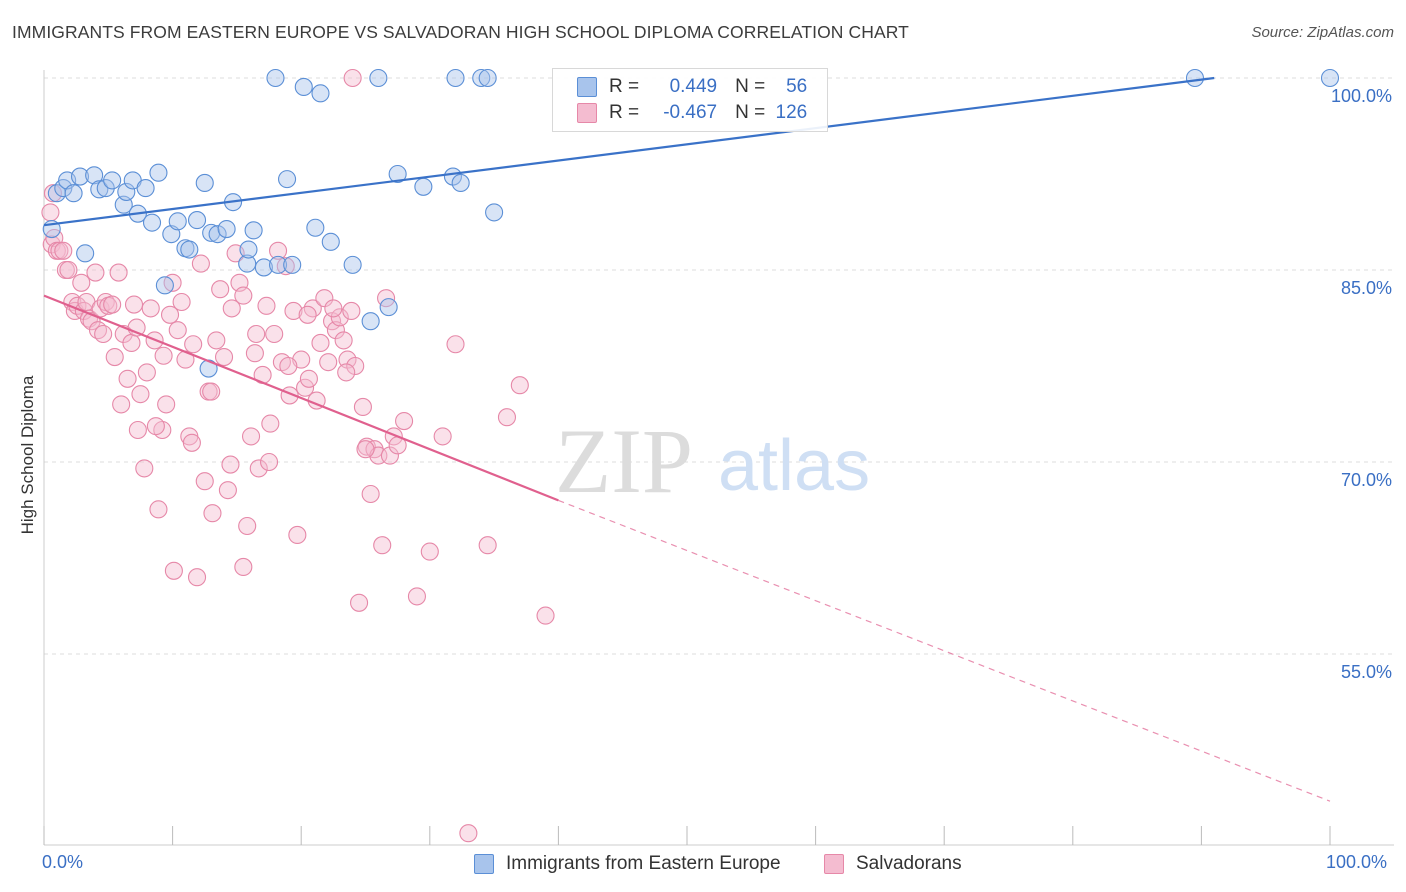  Describe the element at coordinates (893, 864) in the screenshot. I see `bottom-legend-salvadorans: Salvadorans` at that location.